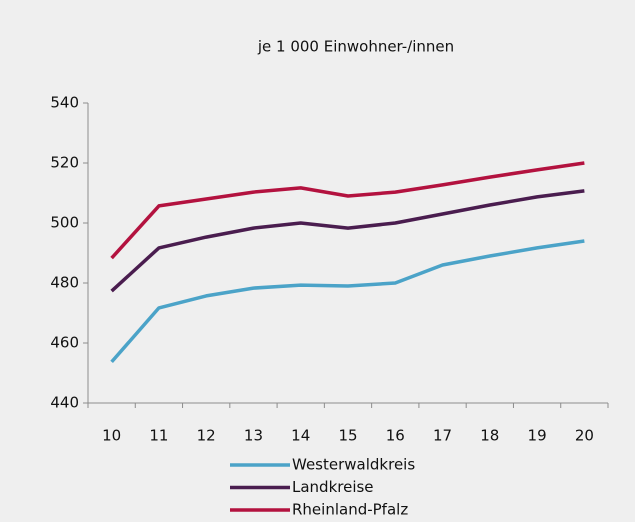 Image resolution: width=635 pixels, height=522 pixels. What do you see at coordinates (253, 436) in the screenshot?
I see `x-tick-label: 13` at bounding box center [253, 436].